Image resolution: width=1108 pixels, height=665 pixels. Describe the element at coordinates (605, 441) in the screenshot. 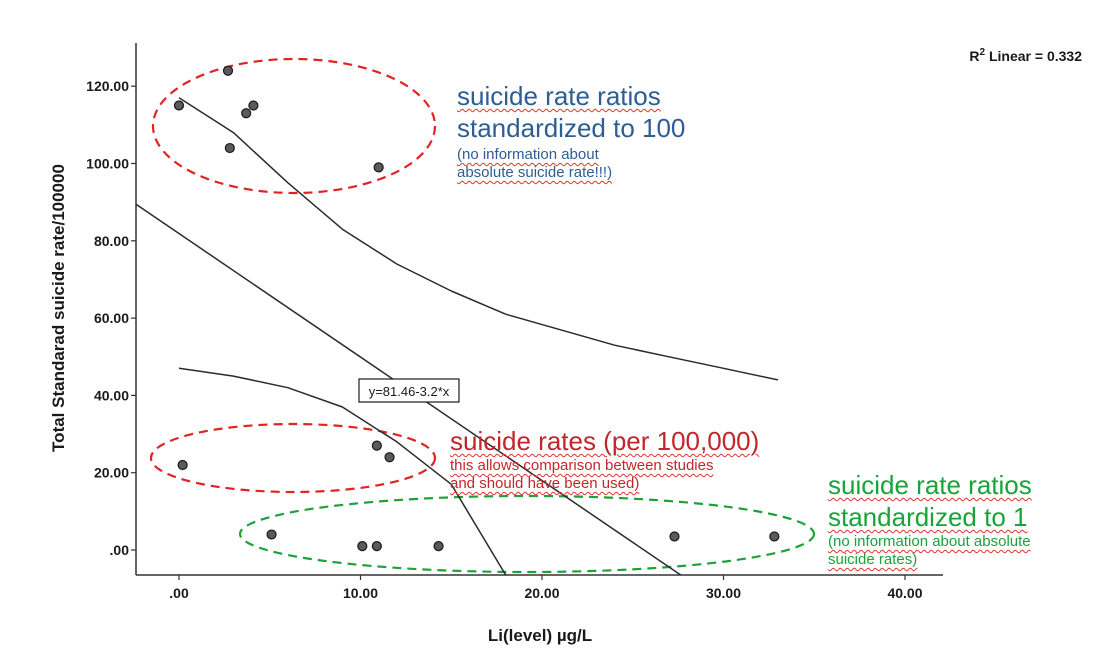

I see `red-title-line1: suicide rates (per 100,000)` at that location.